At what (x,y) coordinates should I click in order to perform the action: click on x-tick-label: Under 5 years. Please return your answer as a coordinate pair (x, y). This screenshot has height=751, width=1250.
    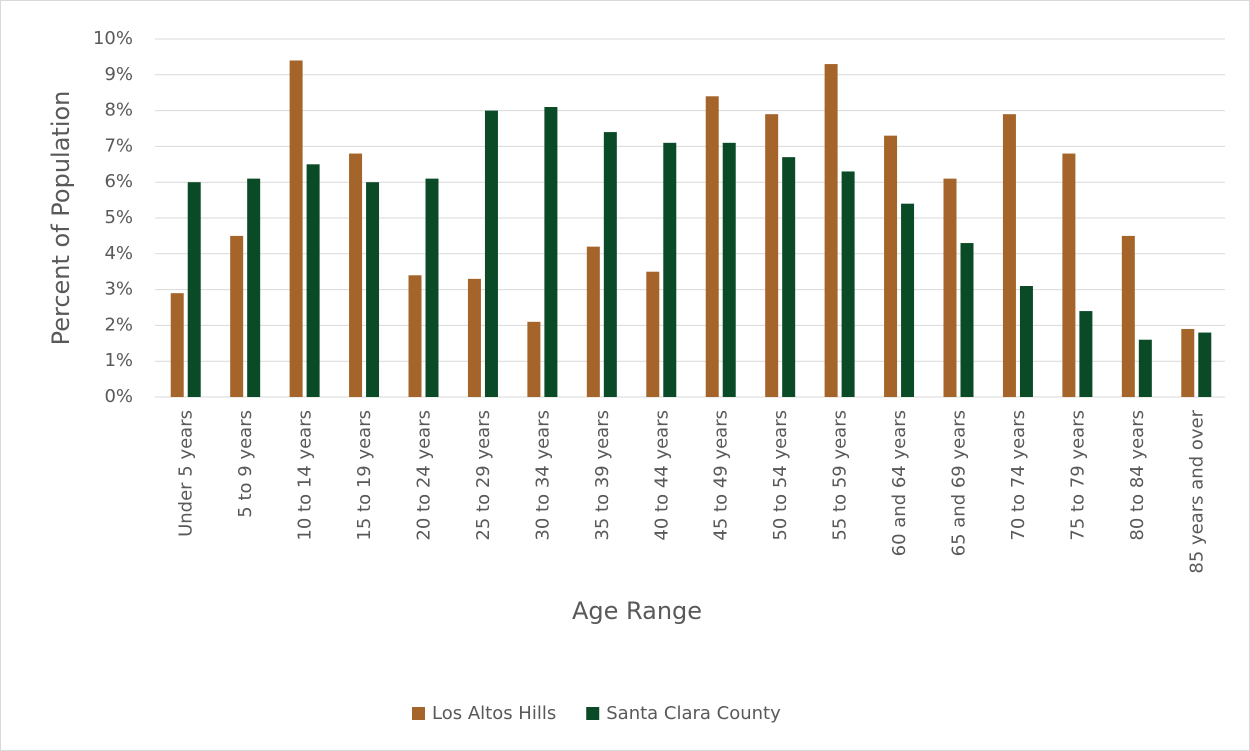
    Looking at the image, I should click on (186, 473).